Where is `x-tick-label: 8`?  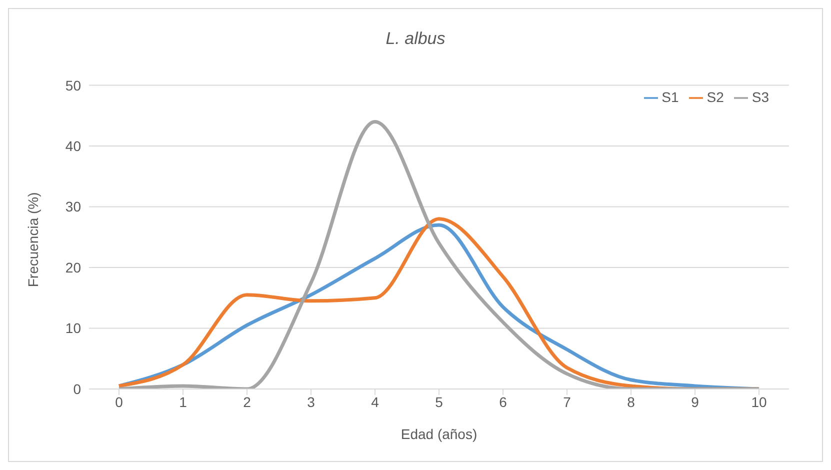
x-tick-label: 8 is located at coordinates (631, 402).